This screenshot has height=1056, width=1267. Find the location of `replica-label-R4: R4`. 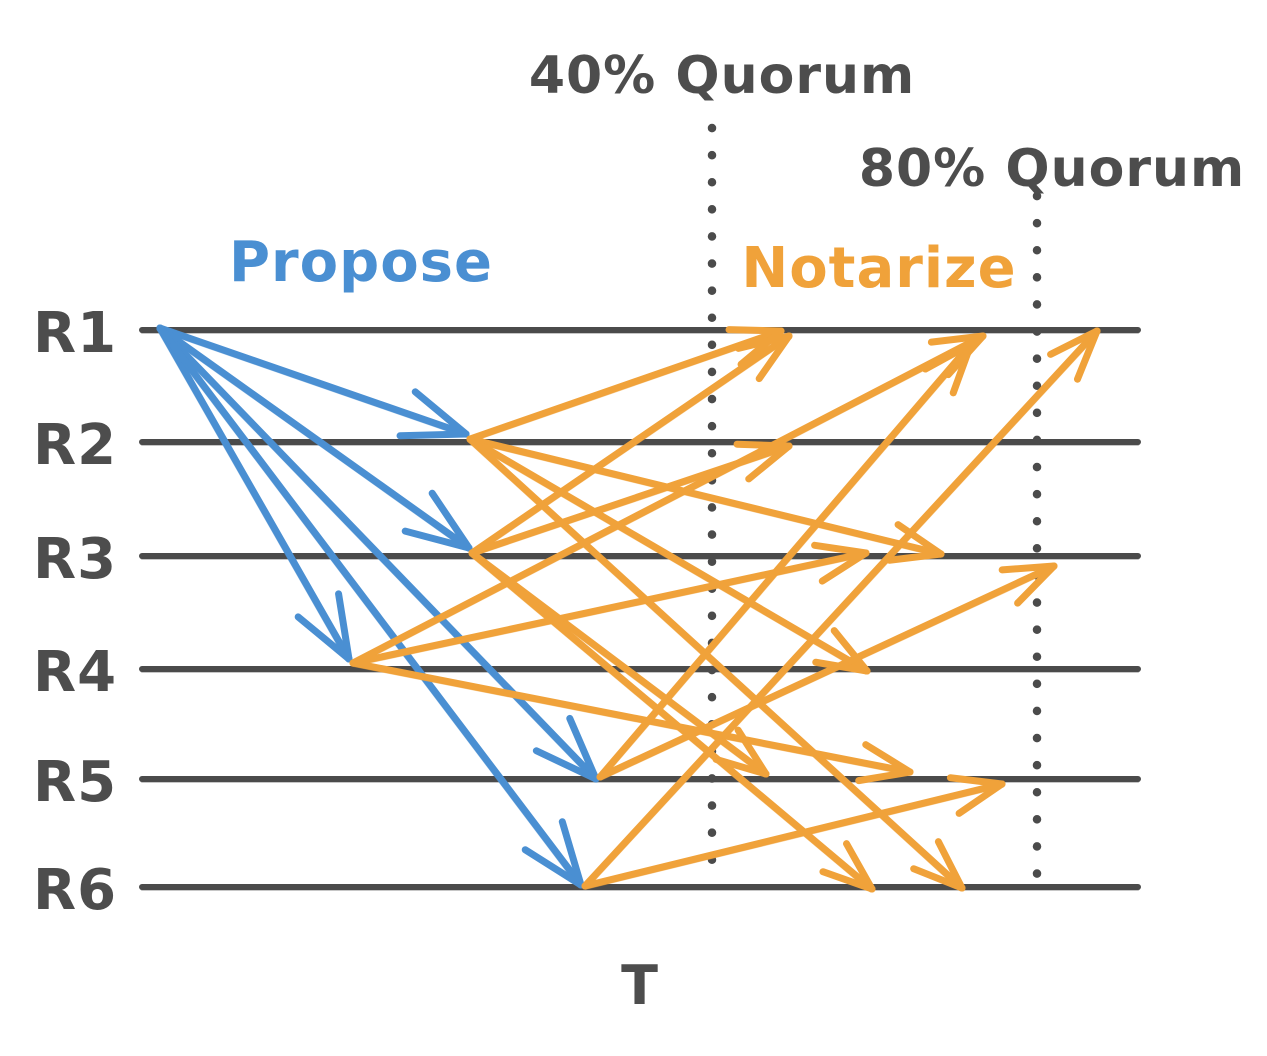

replica-label-R4: R4 is located at coordinates (75, 672).